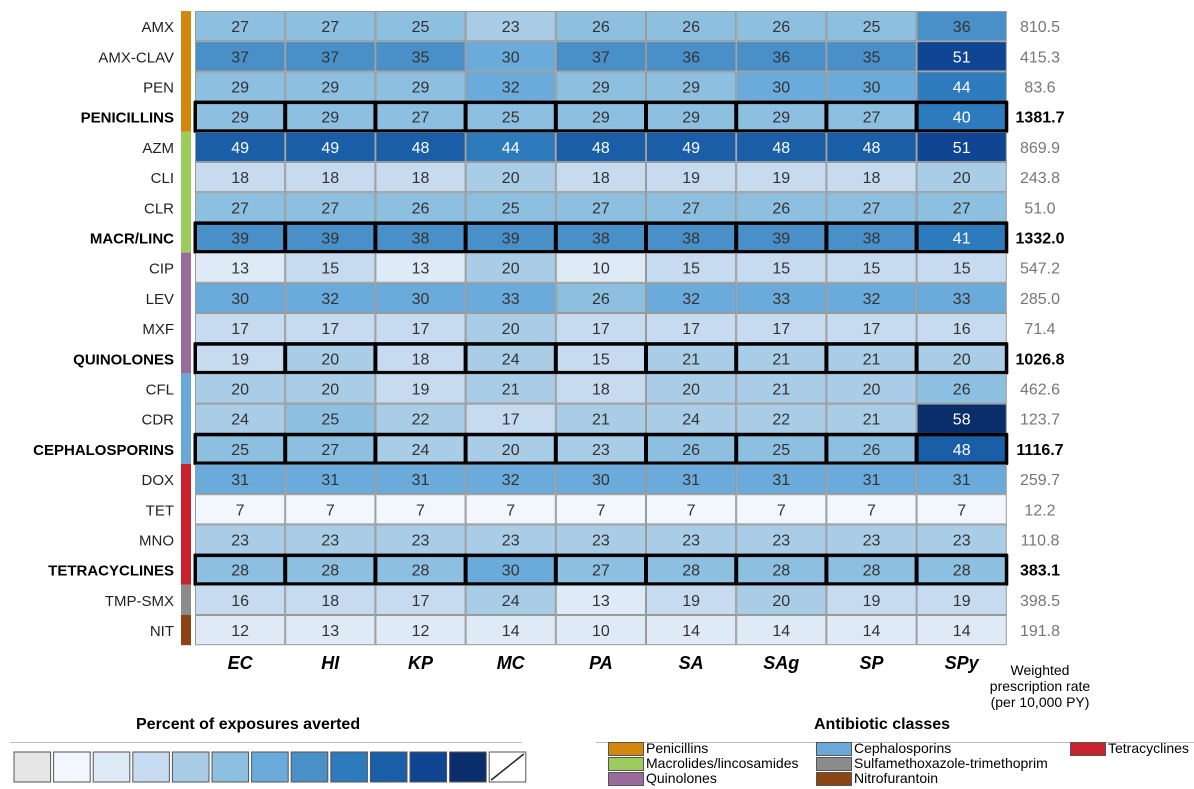  What do you see at coordinates (1040, 299) in the screenshot?
I see `prescription-rate: 285.0` at bounding box center [1040, 299].